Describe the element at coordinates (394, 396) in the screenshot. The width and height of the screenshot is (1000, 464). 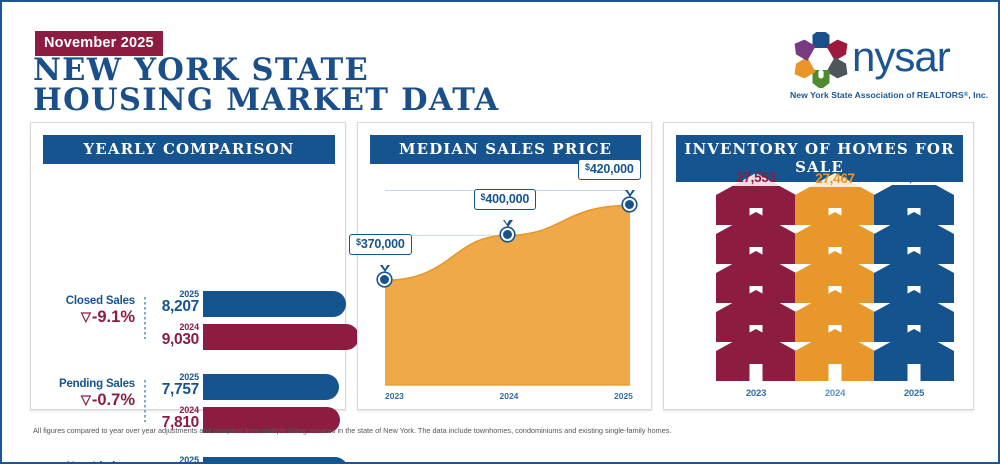
I see `x-axis-tick-label: 2023` at that location.